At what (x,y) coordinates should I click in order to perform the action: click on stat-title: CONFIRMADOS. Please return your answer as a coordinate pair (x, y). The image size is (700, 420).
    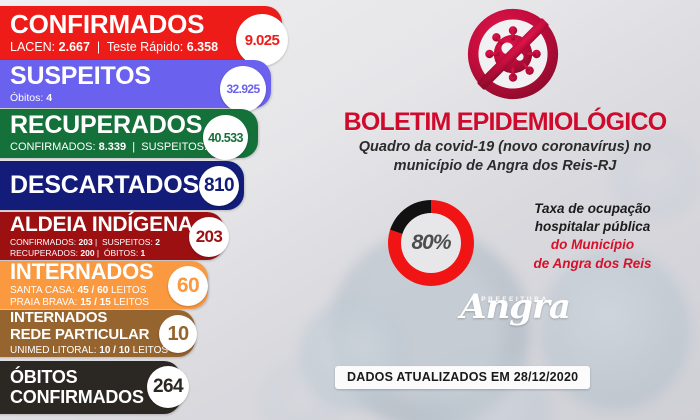
    Looking at the image, I should click on (107, 24).